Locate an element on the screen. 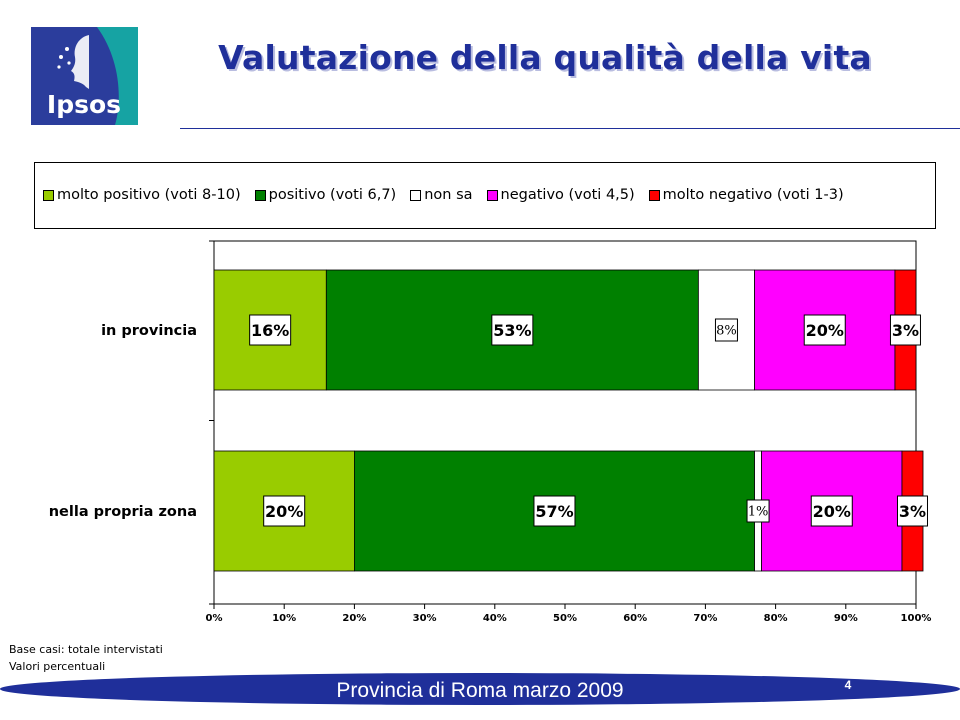  legend-item-2: non sa is located at coordinates (441, 195).